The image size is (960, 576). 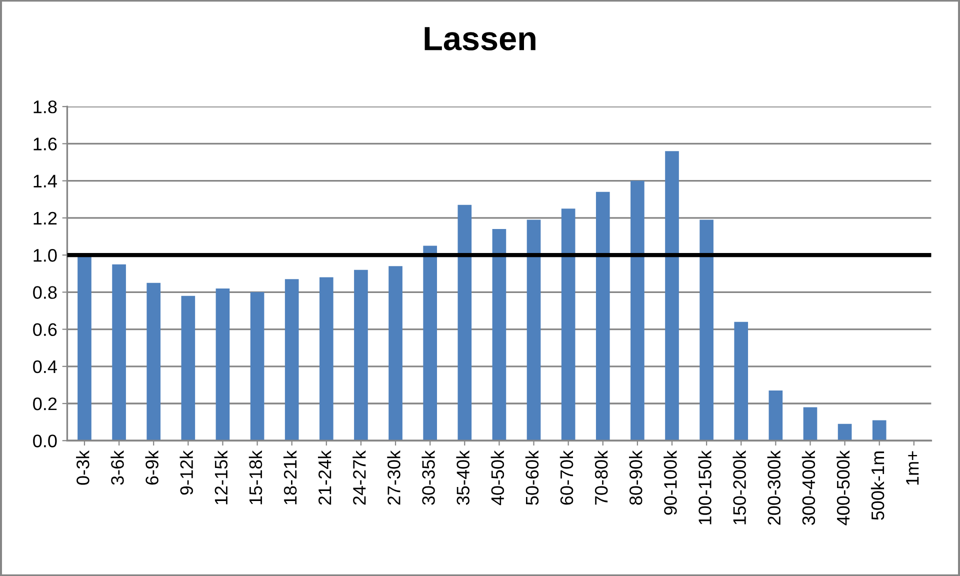 I want to click on x-tick-label: 90-100k, so click(x=670, y=482).